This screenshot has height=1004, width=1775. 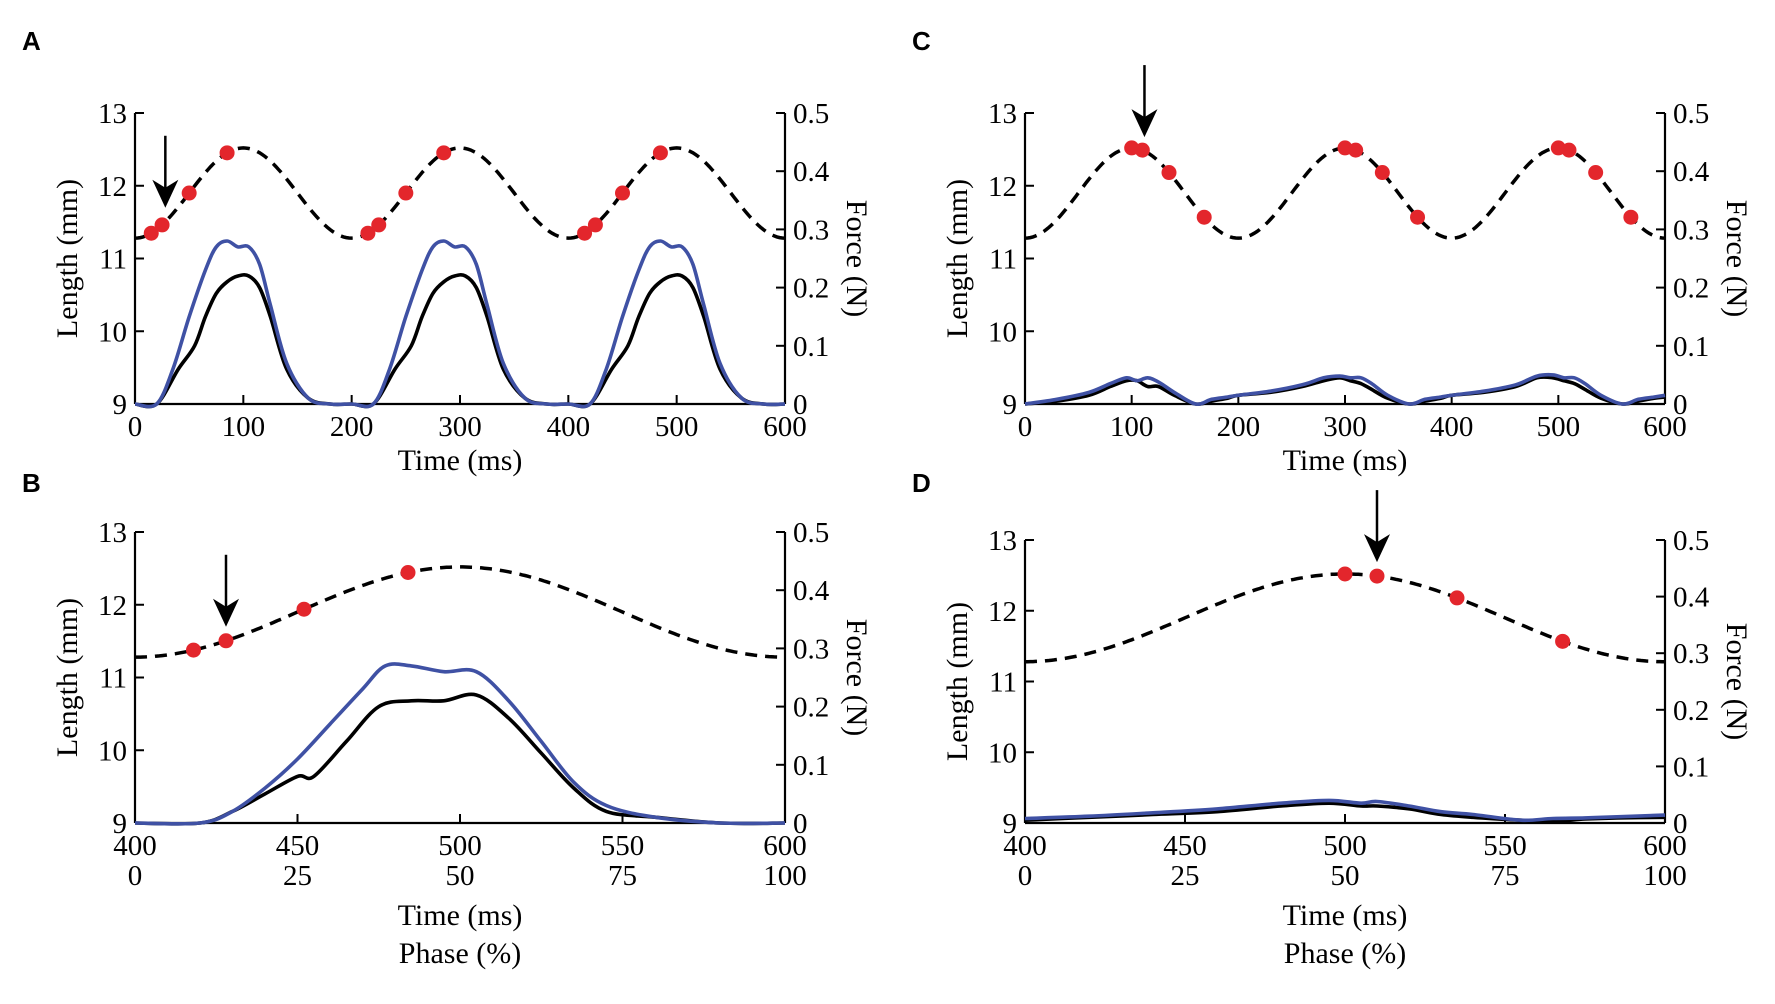 What do you see at coordinates (1345, 953) in the screenshot?
I see `x-axis-title-phase: Phase (%)` at bounding box center [1345, 953].